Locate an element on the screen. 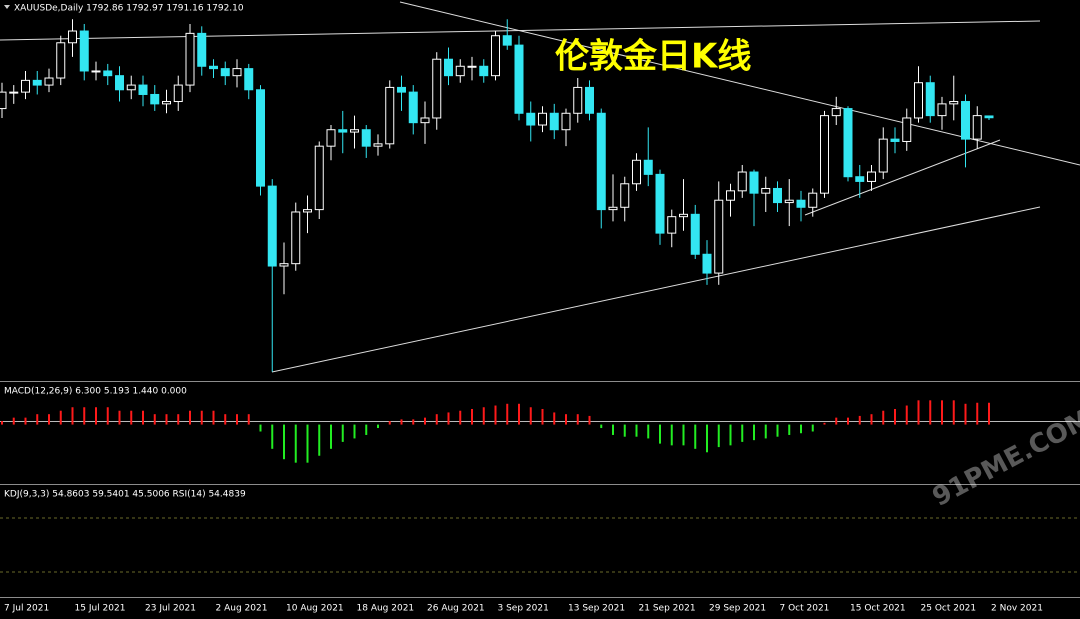 The height and width of the screenshot is (619, 1080). x-tick-label: 7 Oct 2021 is located at coordinates (805, 609).